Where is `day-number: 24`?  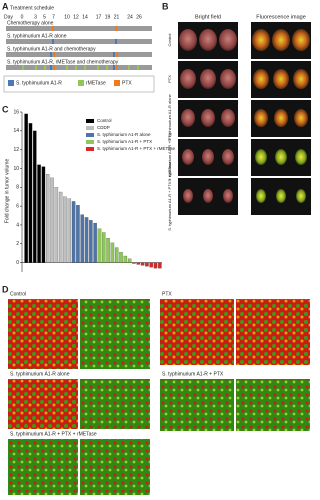
day-number: 24 is located at coordinates (130, 17).